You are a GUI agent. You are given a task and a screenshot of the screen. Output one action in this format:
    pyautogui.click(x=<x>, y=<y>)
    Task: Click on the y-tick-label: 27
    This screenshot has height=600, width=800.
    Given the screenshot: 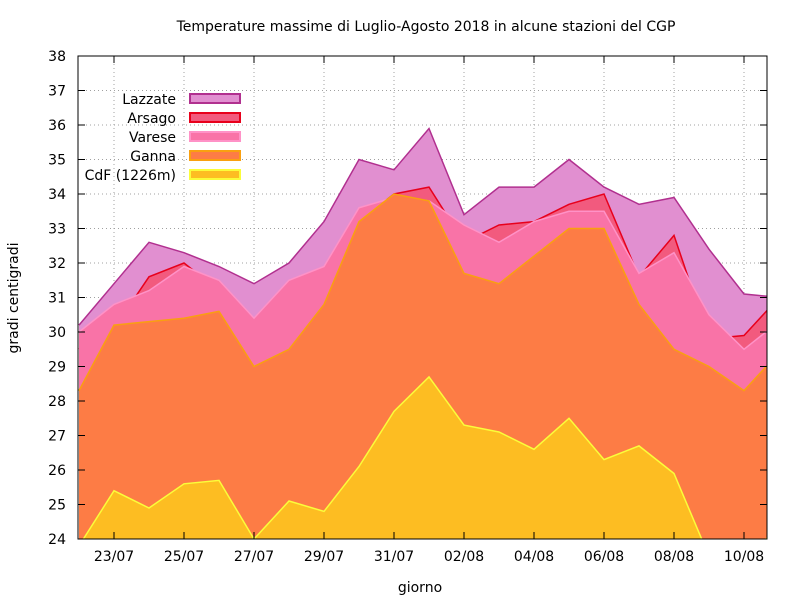 What is the action you would take?
    pyautogui.click(x=57, y=437)
    